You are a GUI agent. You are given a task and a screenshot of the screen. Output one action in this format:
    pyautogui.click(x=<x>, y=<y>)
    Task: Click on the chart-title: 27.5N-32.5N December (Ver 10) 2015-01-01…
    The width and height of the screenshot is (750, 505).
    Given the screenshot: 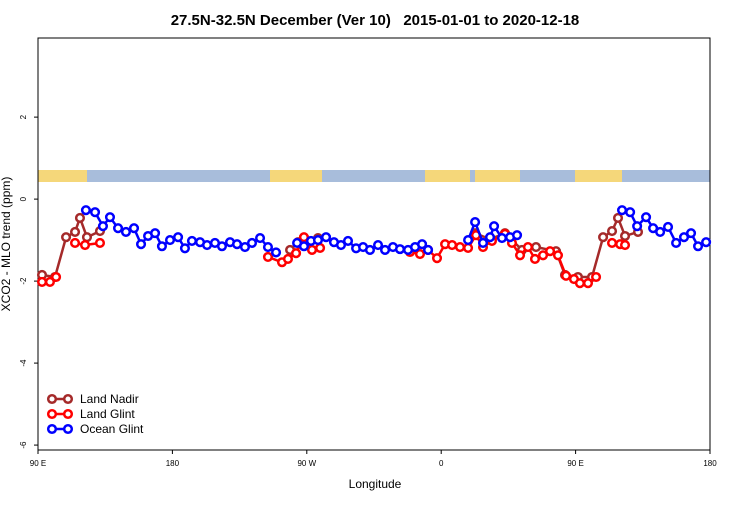 What is the action you would take?
    pyautogui.click(x=375, y=20)
    